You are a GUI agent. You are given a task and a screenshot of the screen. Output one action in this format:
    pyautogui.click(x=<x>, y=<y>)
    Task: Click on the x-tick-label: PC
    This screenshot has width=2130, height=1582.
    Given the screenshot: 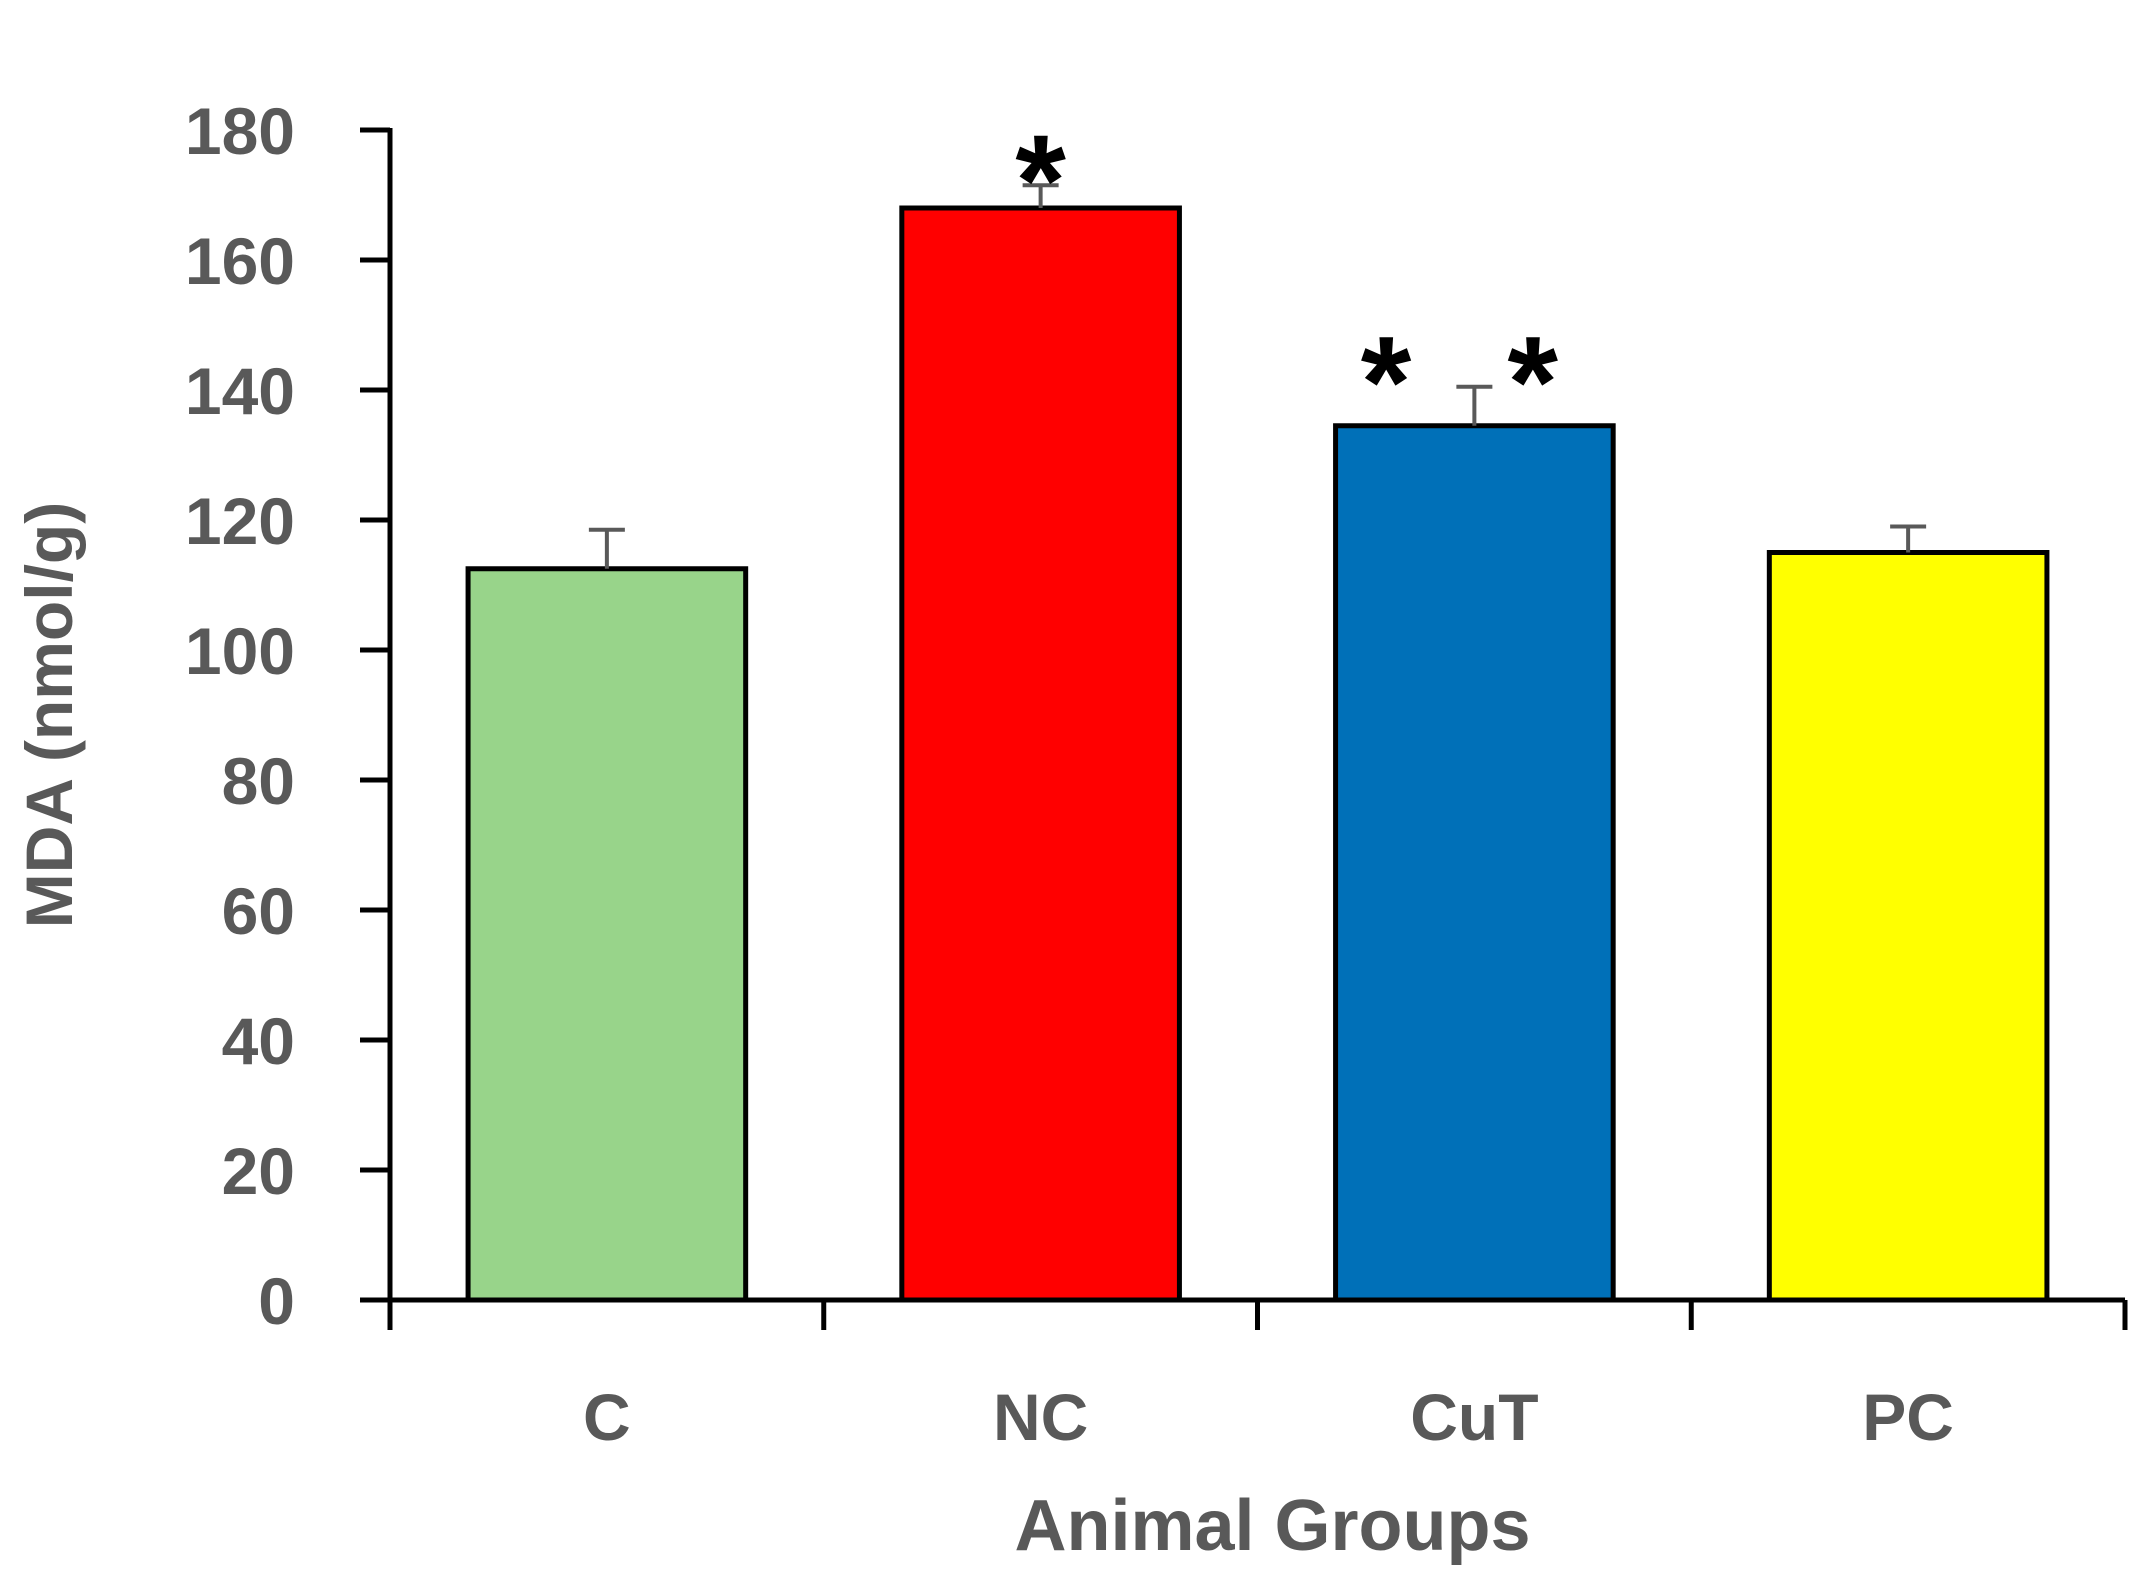 What is the action you would take?
    pyautogui.click(x=1908, y=1417)
    